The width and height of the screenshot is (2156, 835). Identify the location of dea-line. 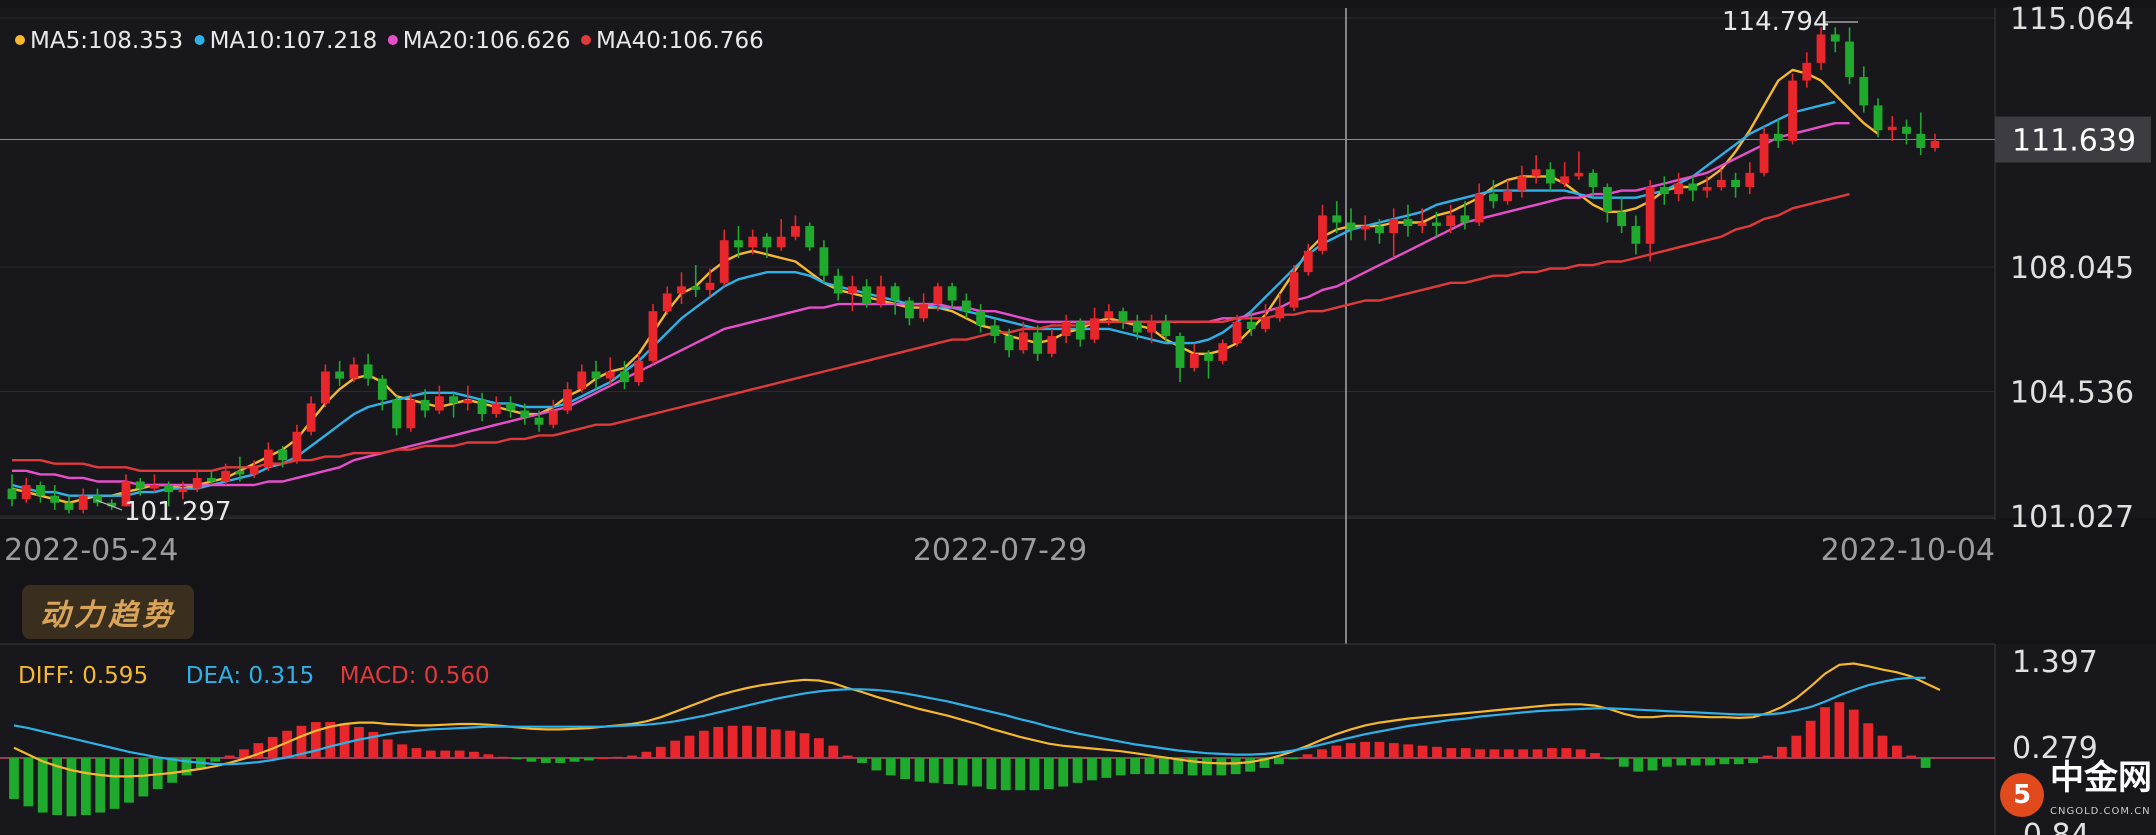
(969, 721).